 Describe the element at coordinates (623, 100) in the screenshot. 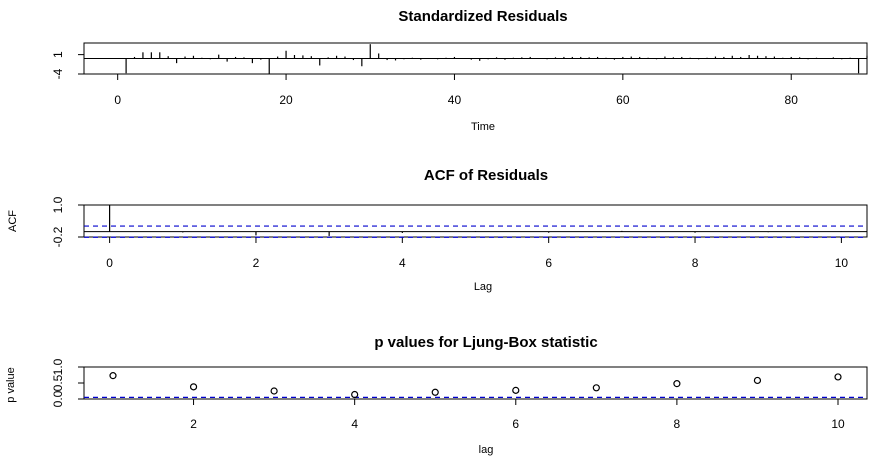

I see `x-tick-label: 60` at that location.